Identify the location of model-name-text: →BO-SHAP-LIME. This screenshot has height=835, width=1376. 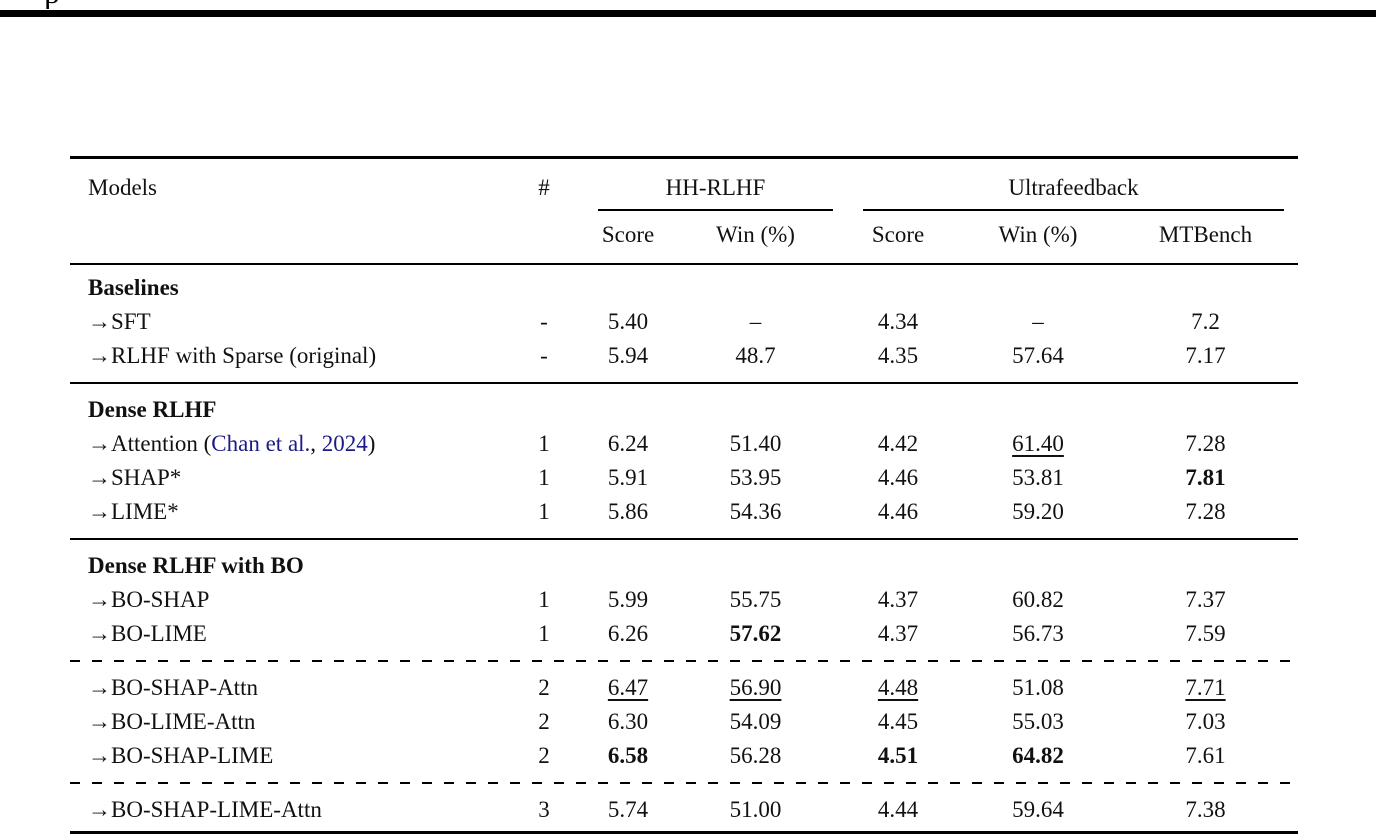
(181, 755).